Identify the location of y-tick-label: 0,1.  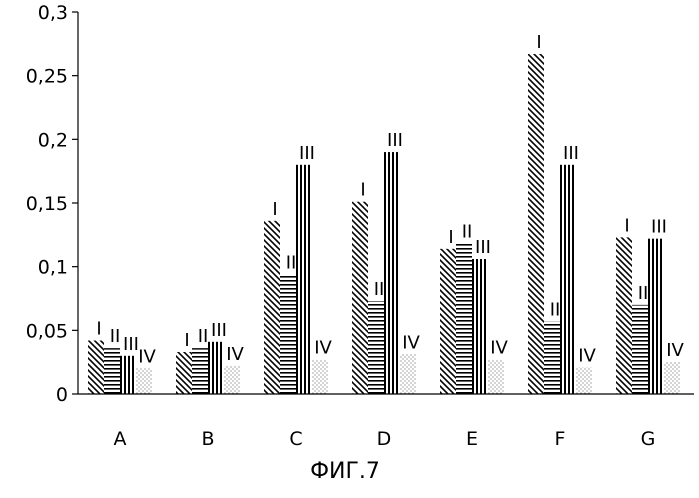
(53, 268).